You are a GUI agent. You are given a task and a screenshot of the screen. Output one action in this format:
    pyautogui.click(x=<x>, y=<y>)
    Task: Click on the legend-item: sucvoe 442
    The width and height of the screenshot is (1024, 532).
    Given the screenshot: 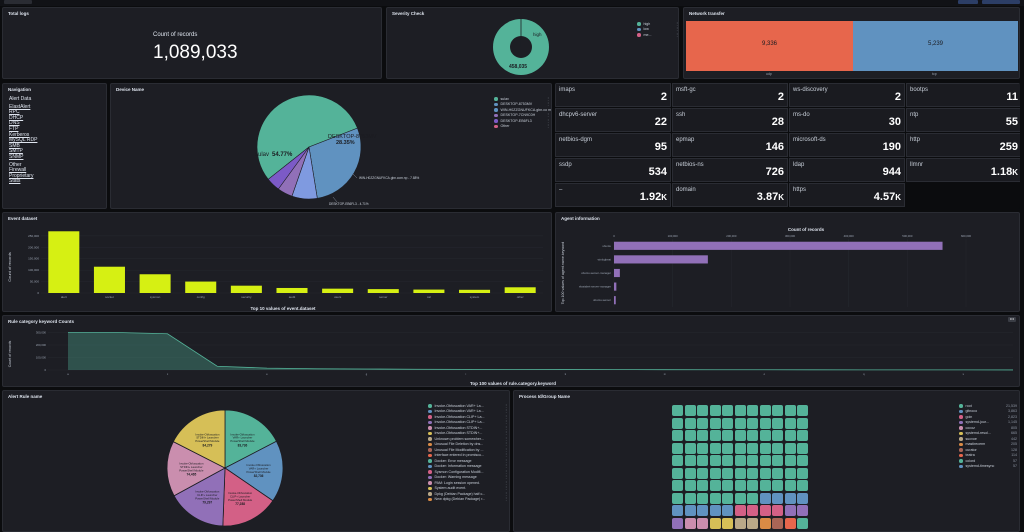 What is the action you would take?
    pyautogui.click(x=988, y=439)
    